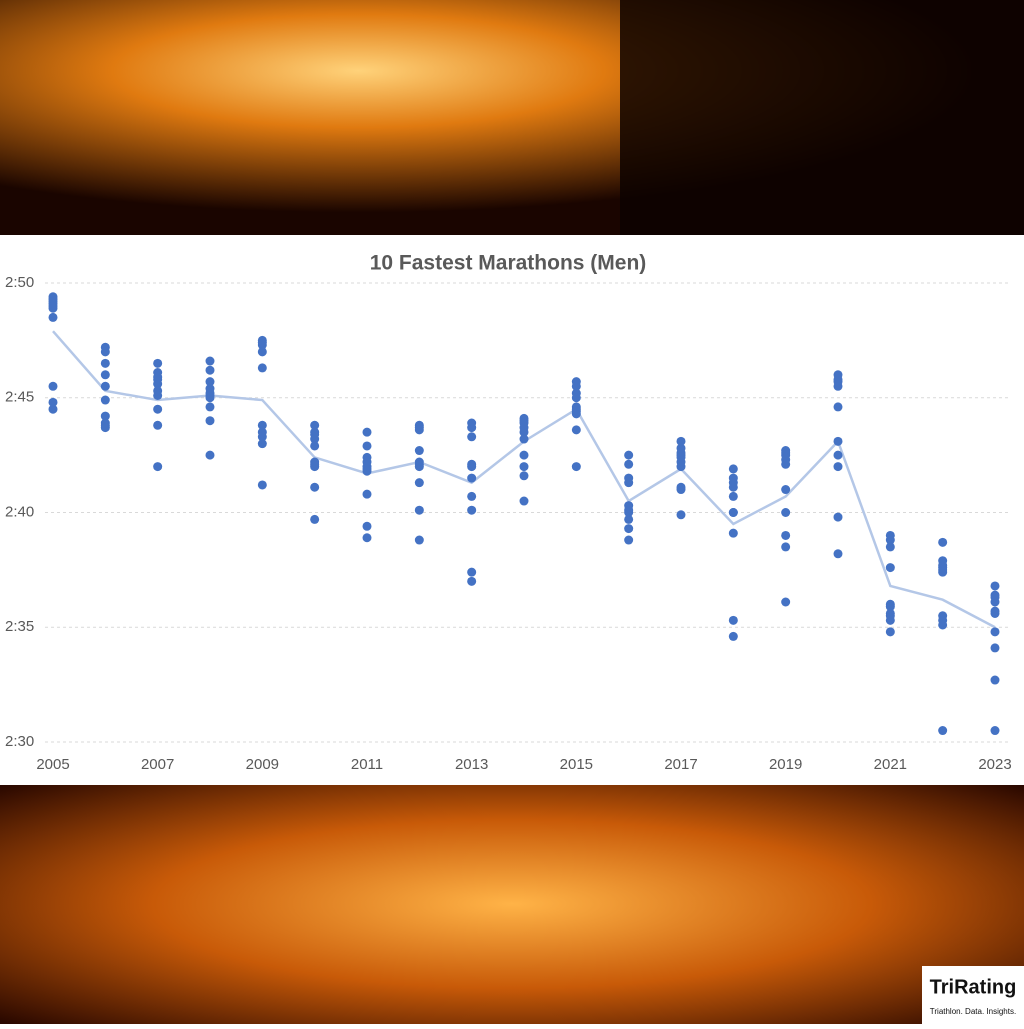 The image size is (1024, 1029). Describe the element at coordinates (367, 764) in the screenshot. I see `x-tick-label: 2011` at that location.